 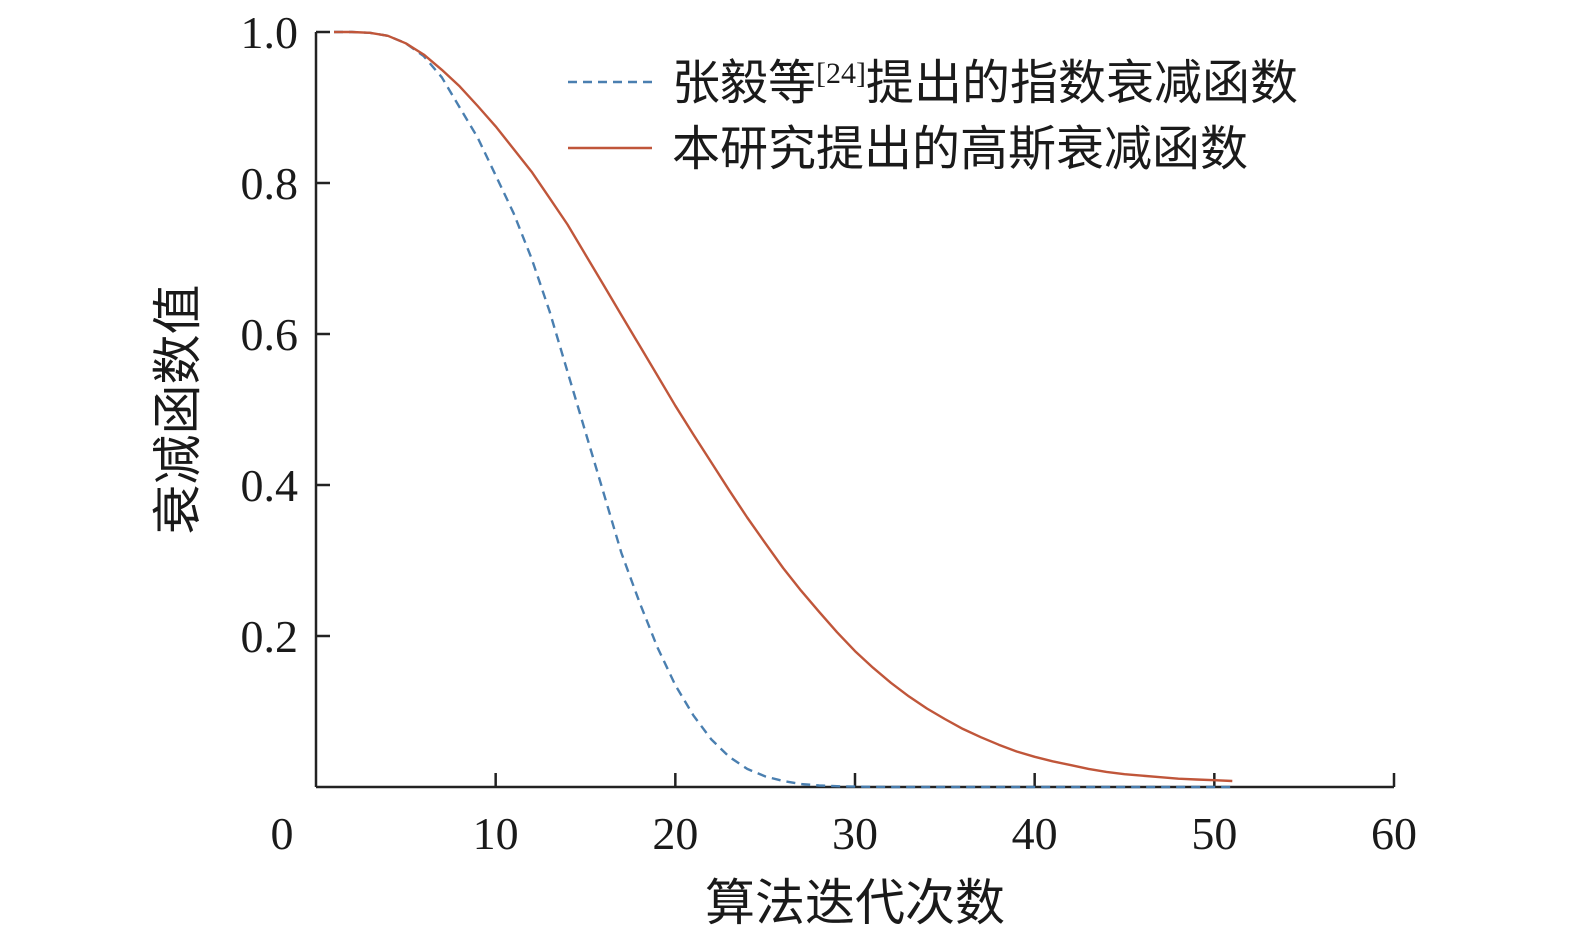 What do you see at coordinates (1082, 83) in the screenshot?
I see `legend-label-part: 提出的指数衰减函数` at bounding box center [1082, 83].